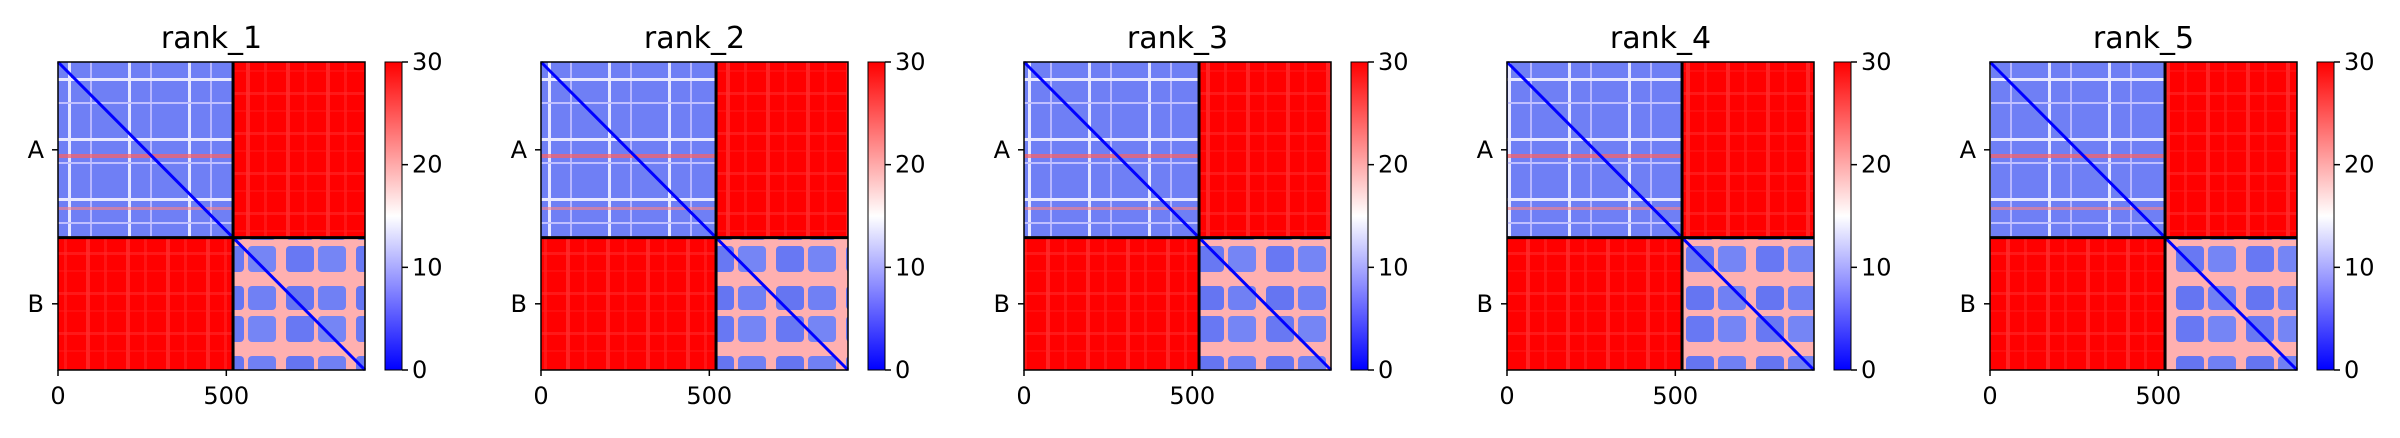 The image size is (2400, 438). I want to click on panel-title: rank_5, so click(2143, 38).